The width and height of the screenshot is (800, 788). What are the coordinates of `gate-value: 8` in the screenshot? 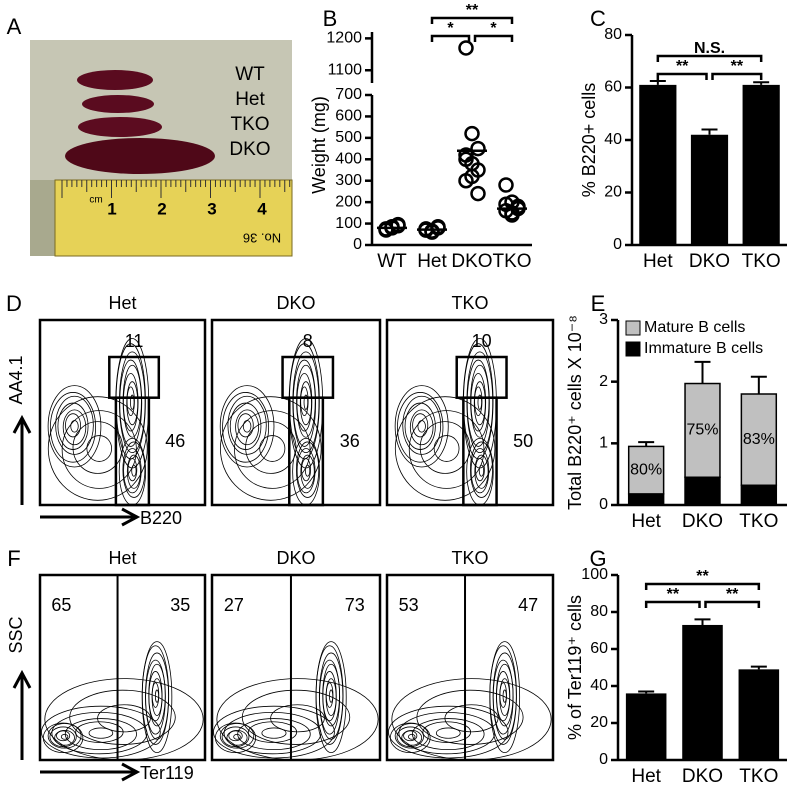 It's located at (308, 341).